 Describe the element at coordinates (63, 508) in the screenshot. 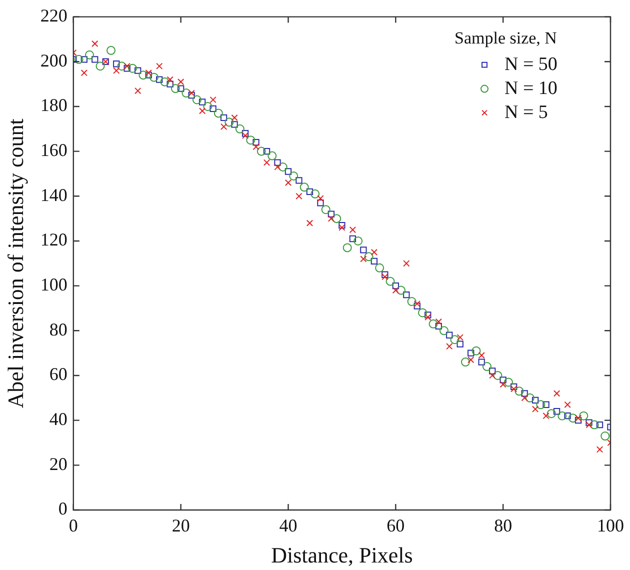

I see `y-tick-label: 0` at that location.